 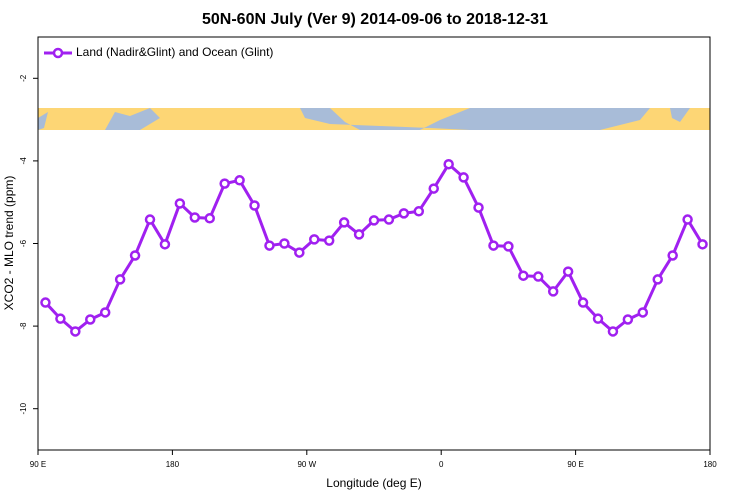 I want to click on x-axis-label: Longitude (deg E), so click(x=373, y=483).